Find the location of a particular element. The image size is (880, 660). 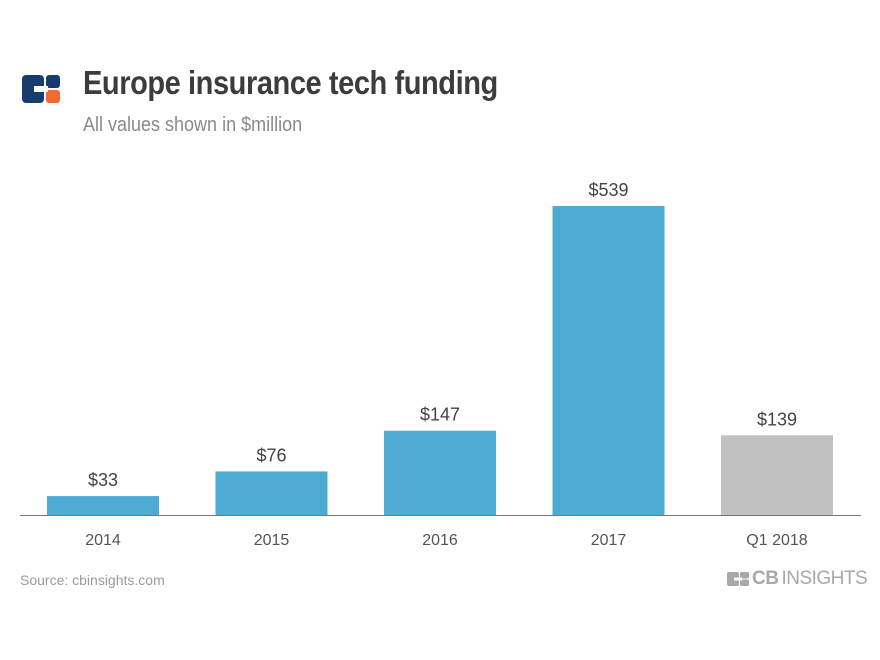

x-tick-label: Q1 2018 is located at coordinates (776, 540).